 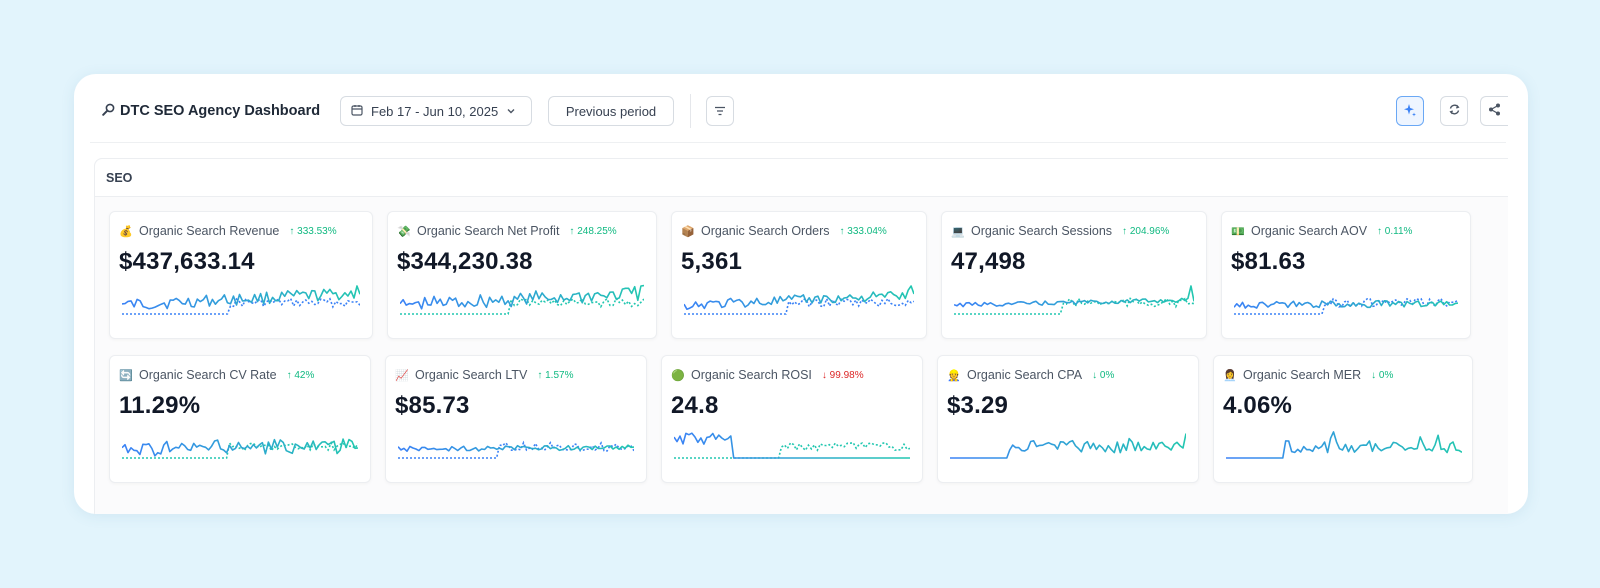 What do you see at coordinates (187, 261) in the screenshot?
I see `metric-value: $437,633.14` at bounding box center [187, 261].